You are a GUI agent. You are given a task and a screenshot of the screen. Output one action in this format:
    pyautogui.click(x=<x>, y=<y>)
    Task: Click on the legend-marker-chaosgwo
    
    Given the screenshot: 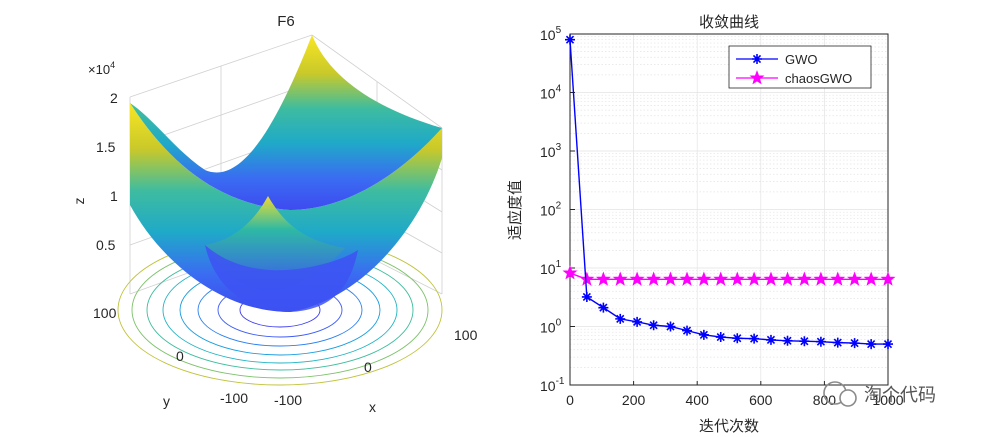 What is the action you would take?
    pyautogui.click(x=757, y=77)
    